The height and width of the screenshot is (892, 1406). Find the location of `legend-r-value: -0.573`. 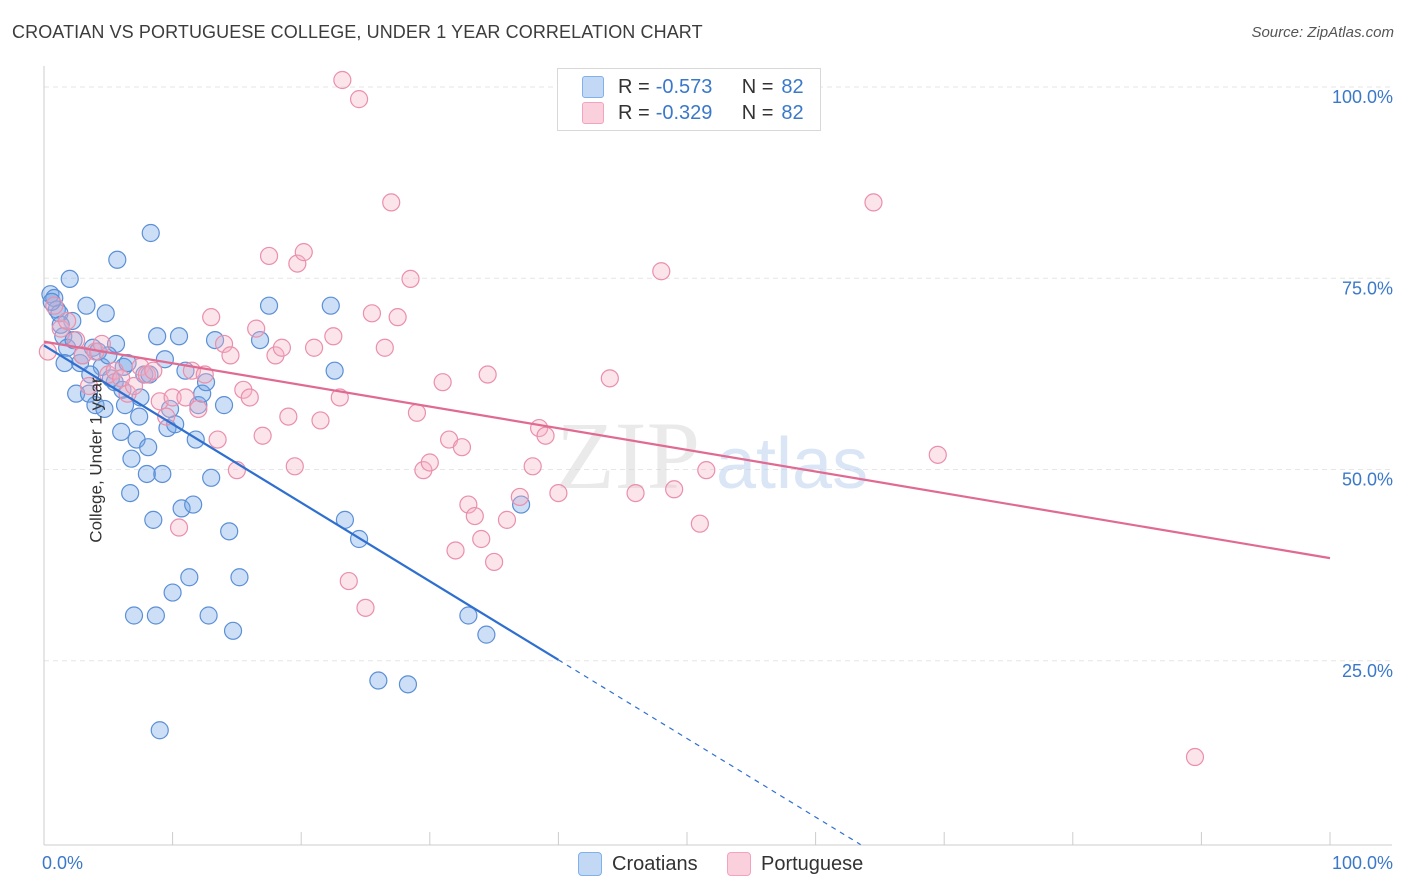

legend-r-value: -0.573 is located at coordinates (684, 86).